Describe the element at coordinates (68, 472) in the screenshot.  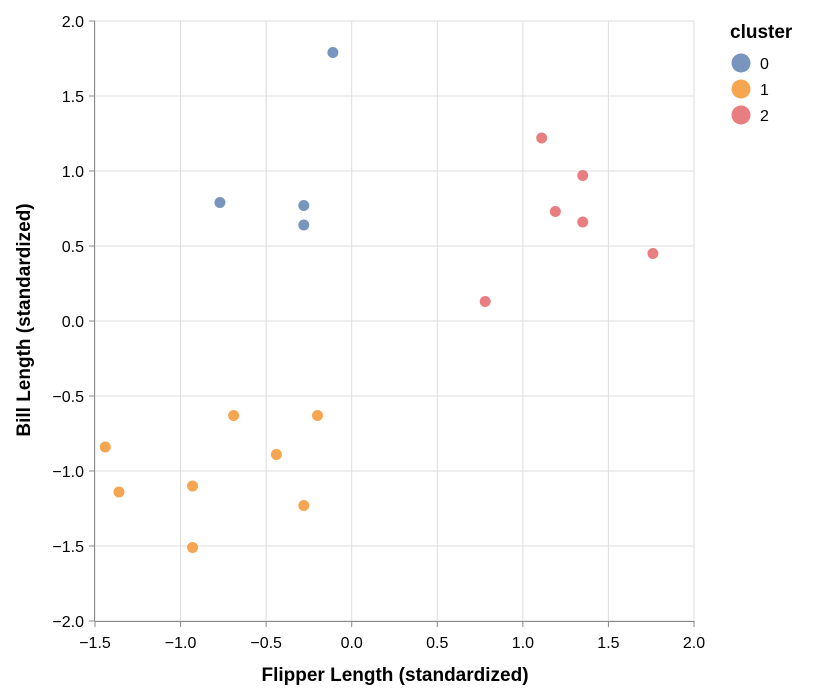
I see `y-tick-label: −1.0` at that location.